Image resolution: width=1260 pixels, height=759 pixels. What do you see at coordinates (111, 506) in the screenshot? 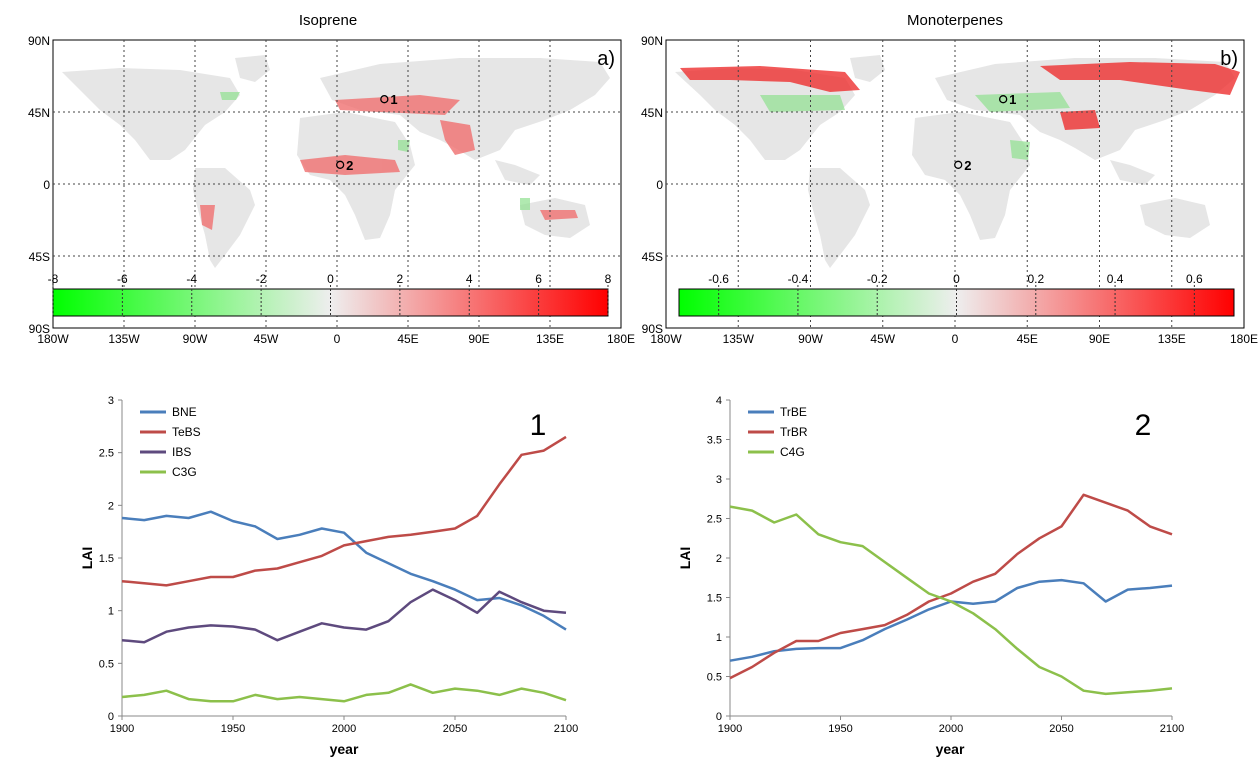
I see `y-tick-label: 2` at bounding box center [111, 506].